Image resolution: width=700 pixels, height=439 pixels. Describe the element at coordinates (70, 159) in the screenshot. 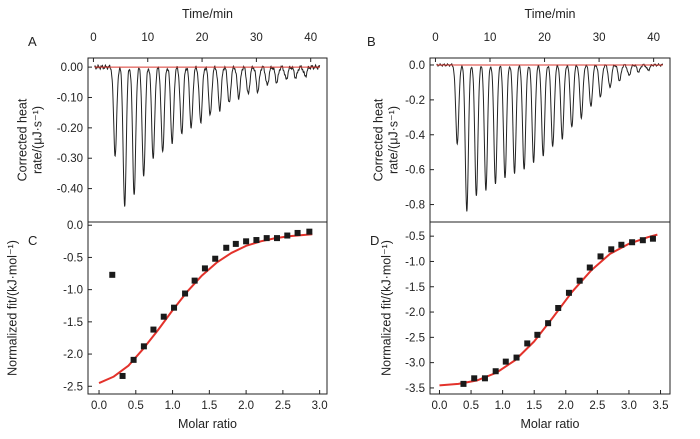

I see `y-tick-label: -0.30` at that location.